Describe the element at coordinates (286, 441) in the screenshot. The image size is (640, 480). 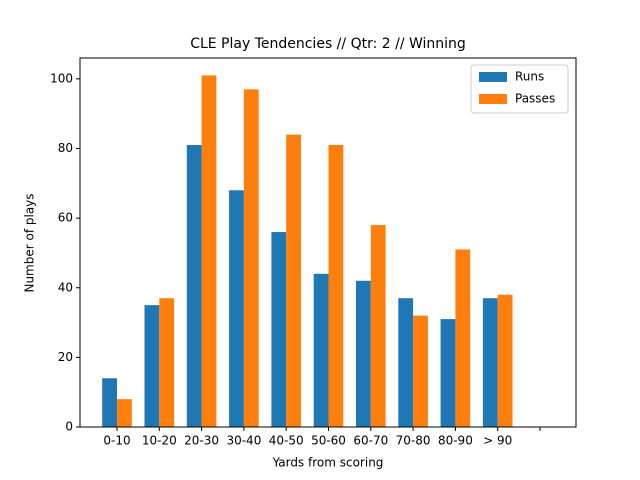
I see `x-tick-label: 40-50` at that location.